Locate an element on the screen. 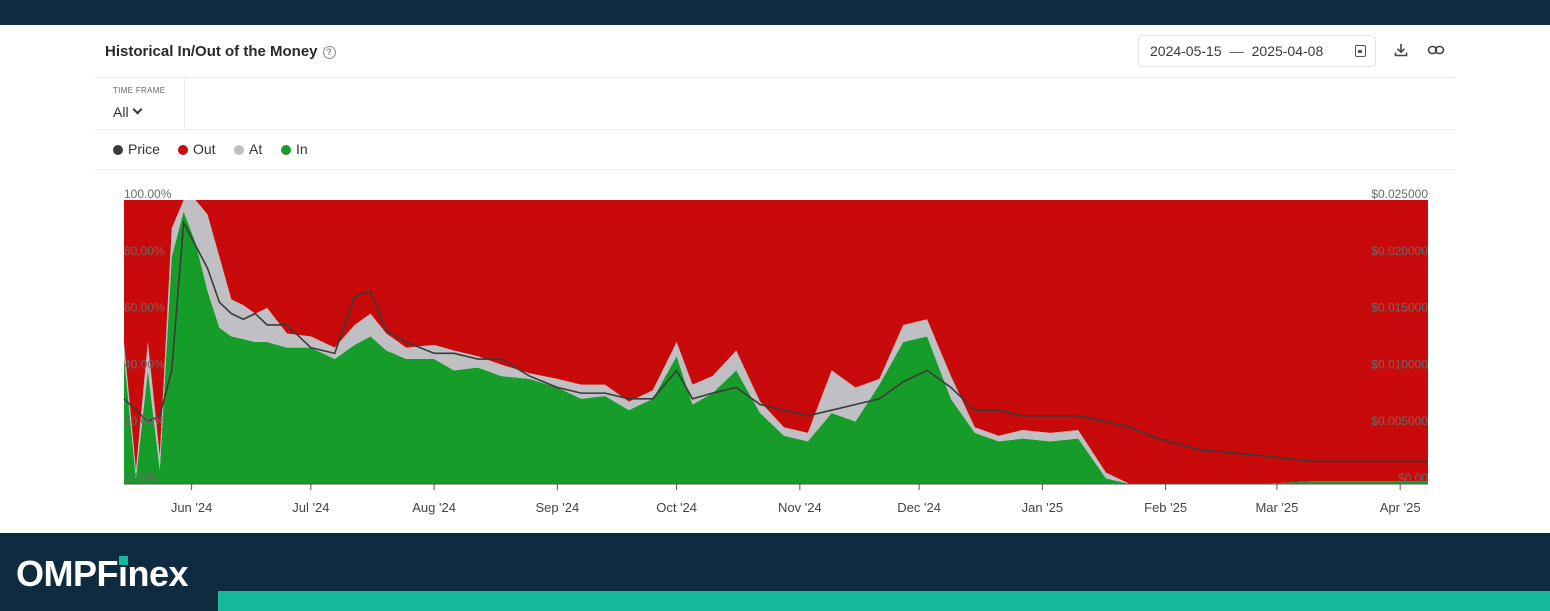  y-left-tick-label: 0.00% is located at coordinates (141, 478).